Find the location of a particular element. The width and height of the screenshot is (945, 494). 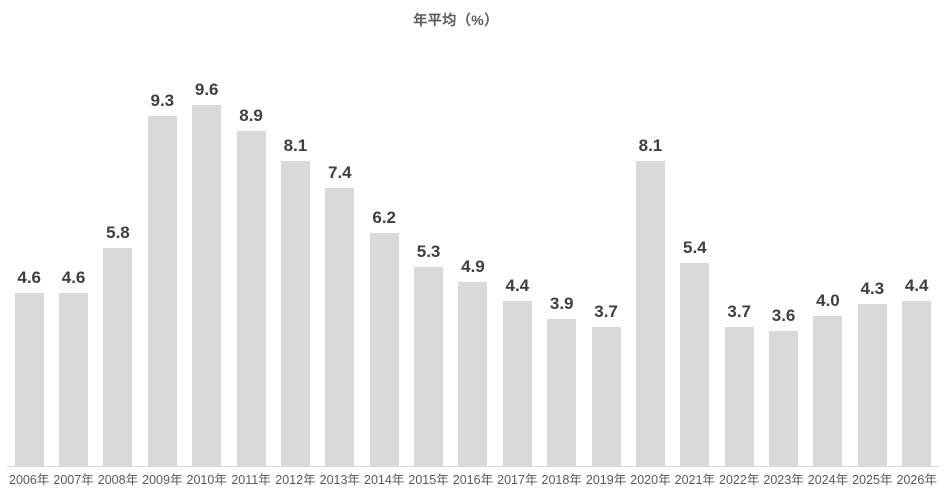

bar-value-label: 7.4 is located at coordinates (339, 172).